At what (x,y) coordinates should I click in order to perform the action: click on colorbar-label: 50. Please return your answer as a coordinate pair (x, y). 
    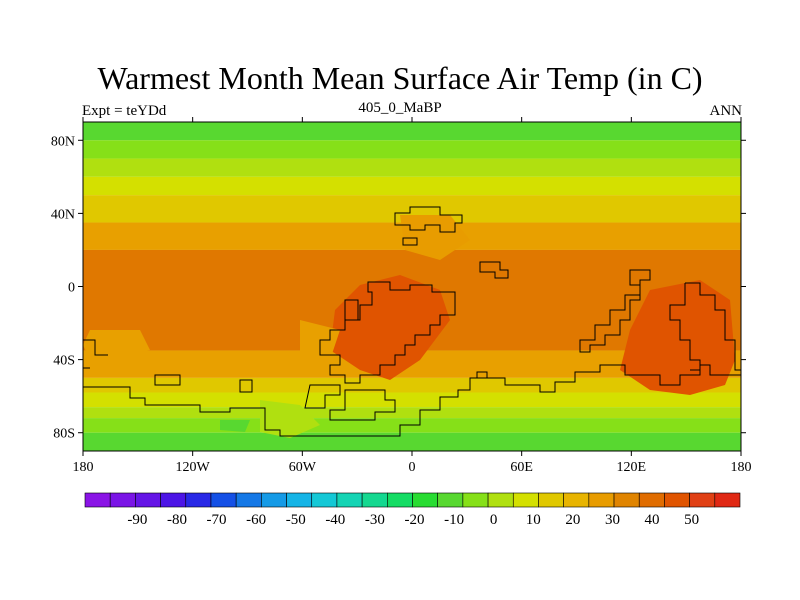
    Looking at the image, I should click on (691, 520).